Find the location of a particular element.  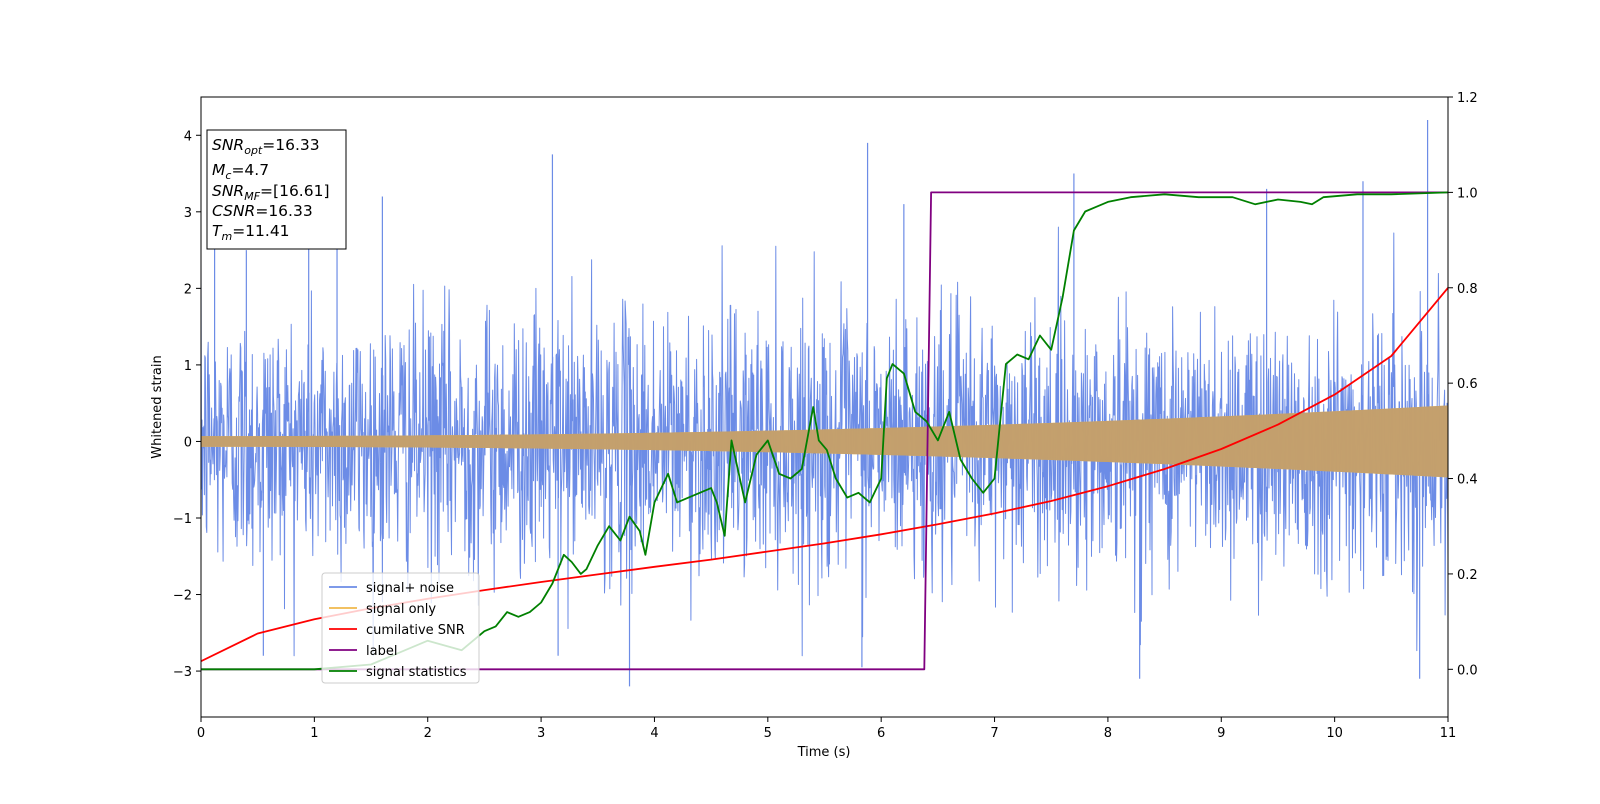

y-axis-title: Whitened strain is located at coordinates (157, 406).